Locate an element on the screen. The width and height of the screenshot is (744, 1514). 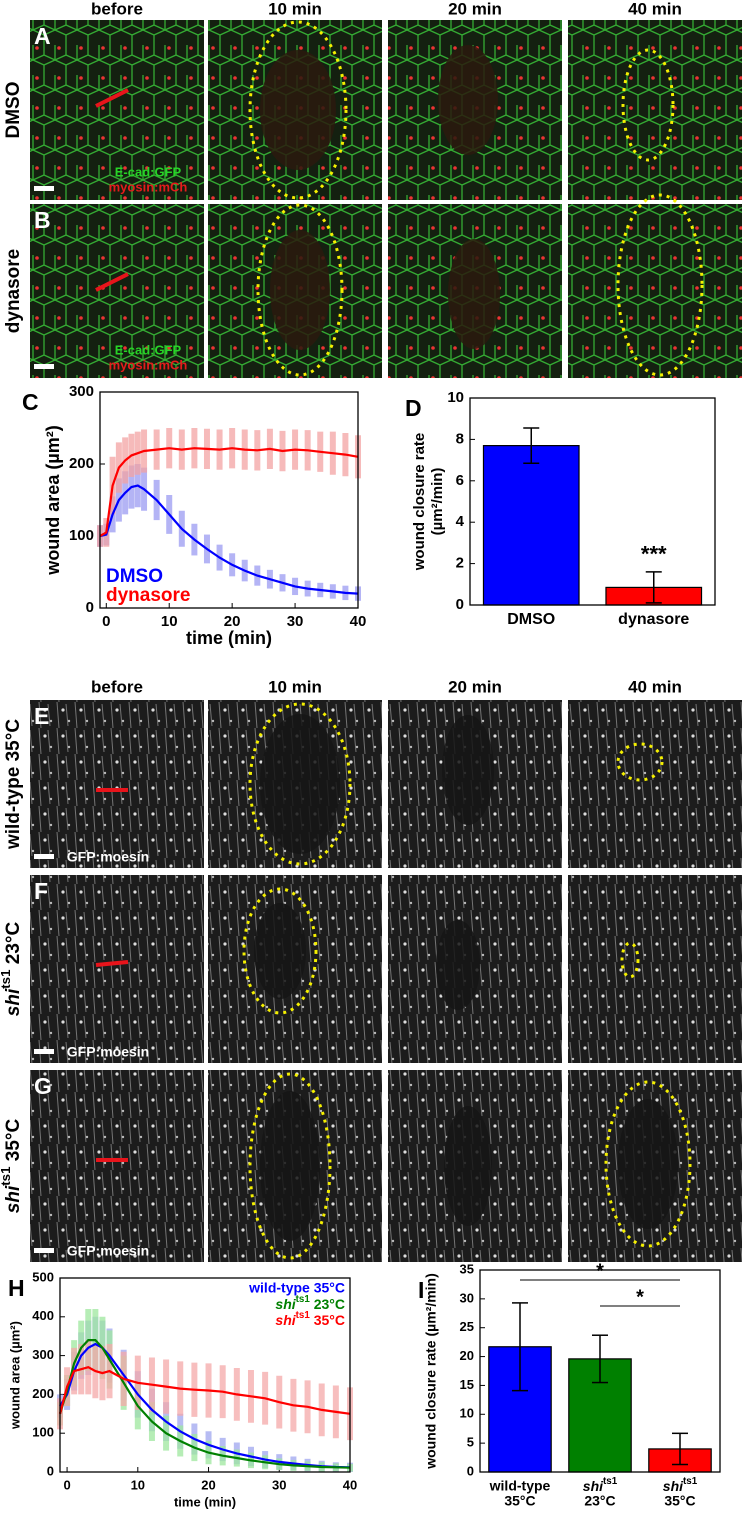
y-tick-label: 4 is located at coordinates (460, 521).